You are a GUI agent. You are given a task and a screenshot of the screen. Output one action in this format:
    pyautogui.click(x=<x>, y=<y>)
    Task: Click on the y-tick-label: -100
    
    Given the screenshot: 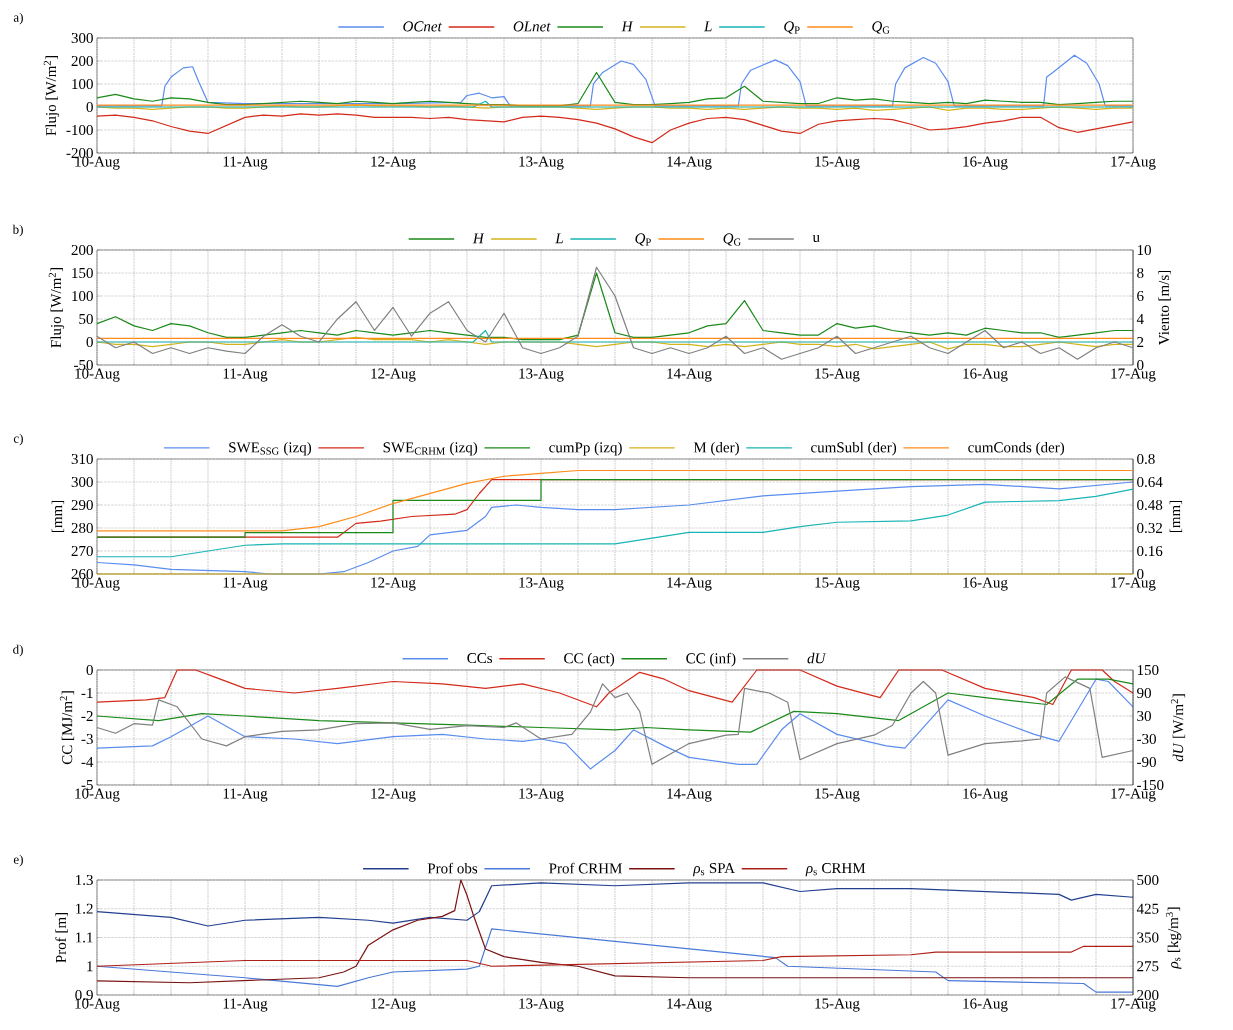 What is the action you would take?
    pyautogui.click(x=79, y=130)
    